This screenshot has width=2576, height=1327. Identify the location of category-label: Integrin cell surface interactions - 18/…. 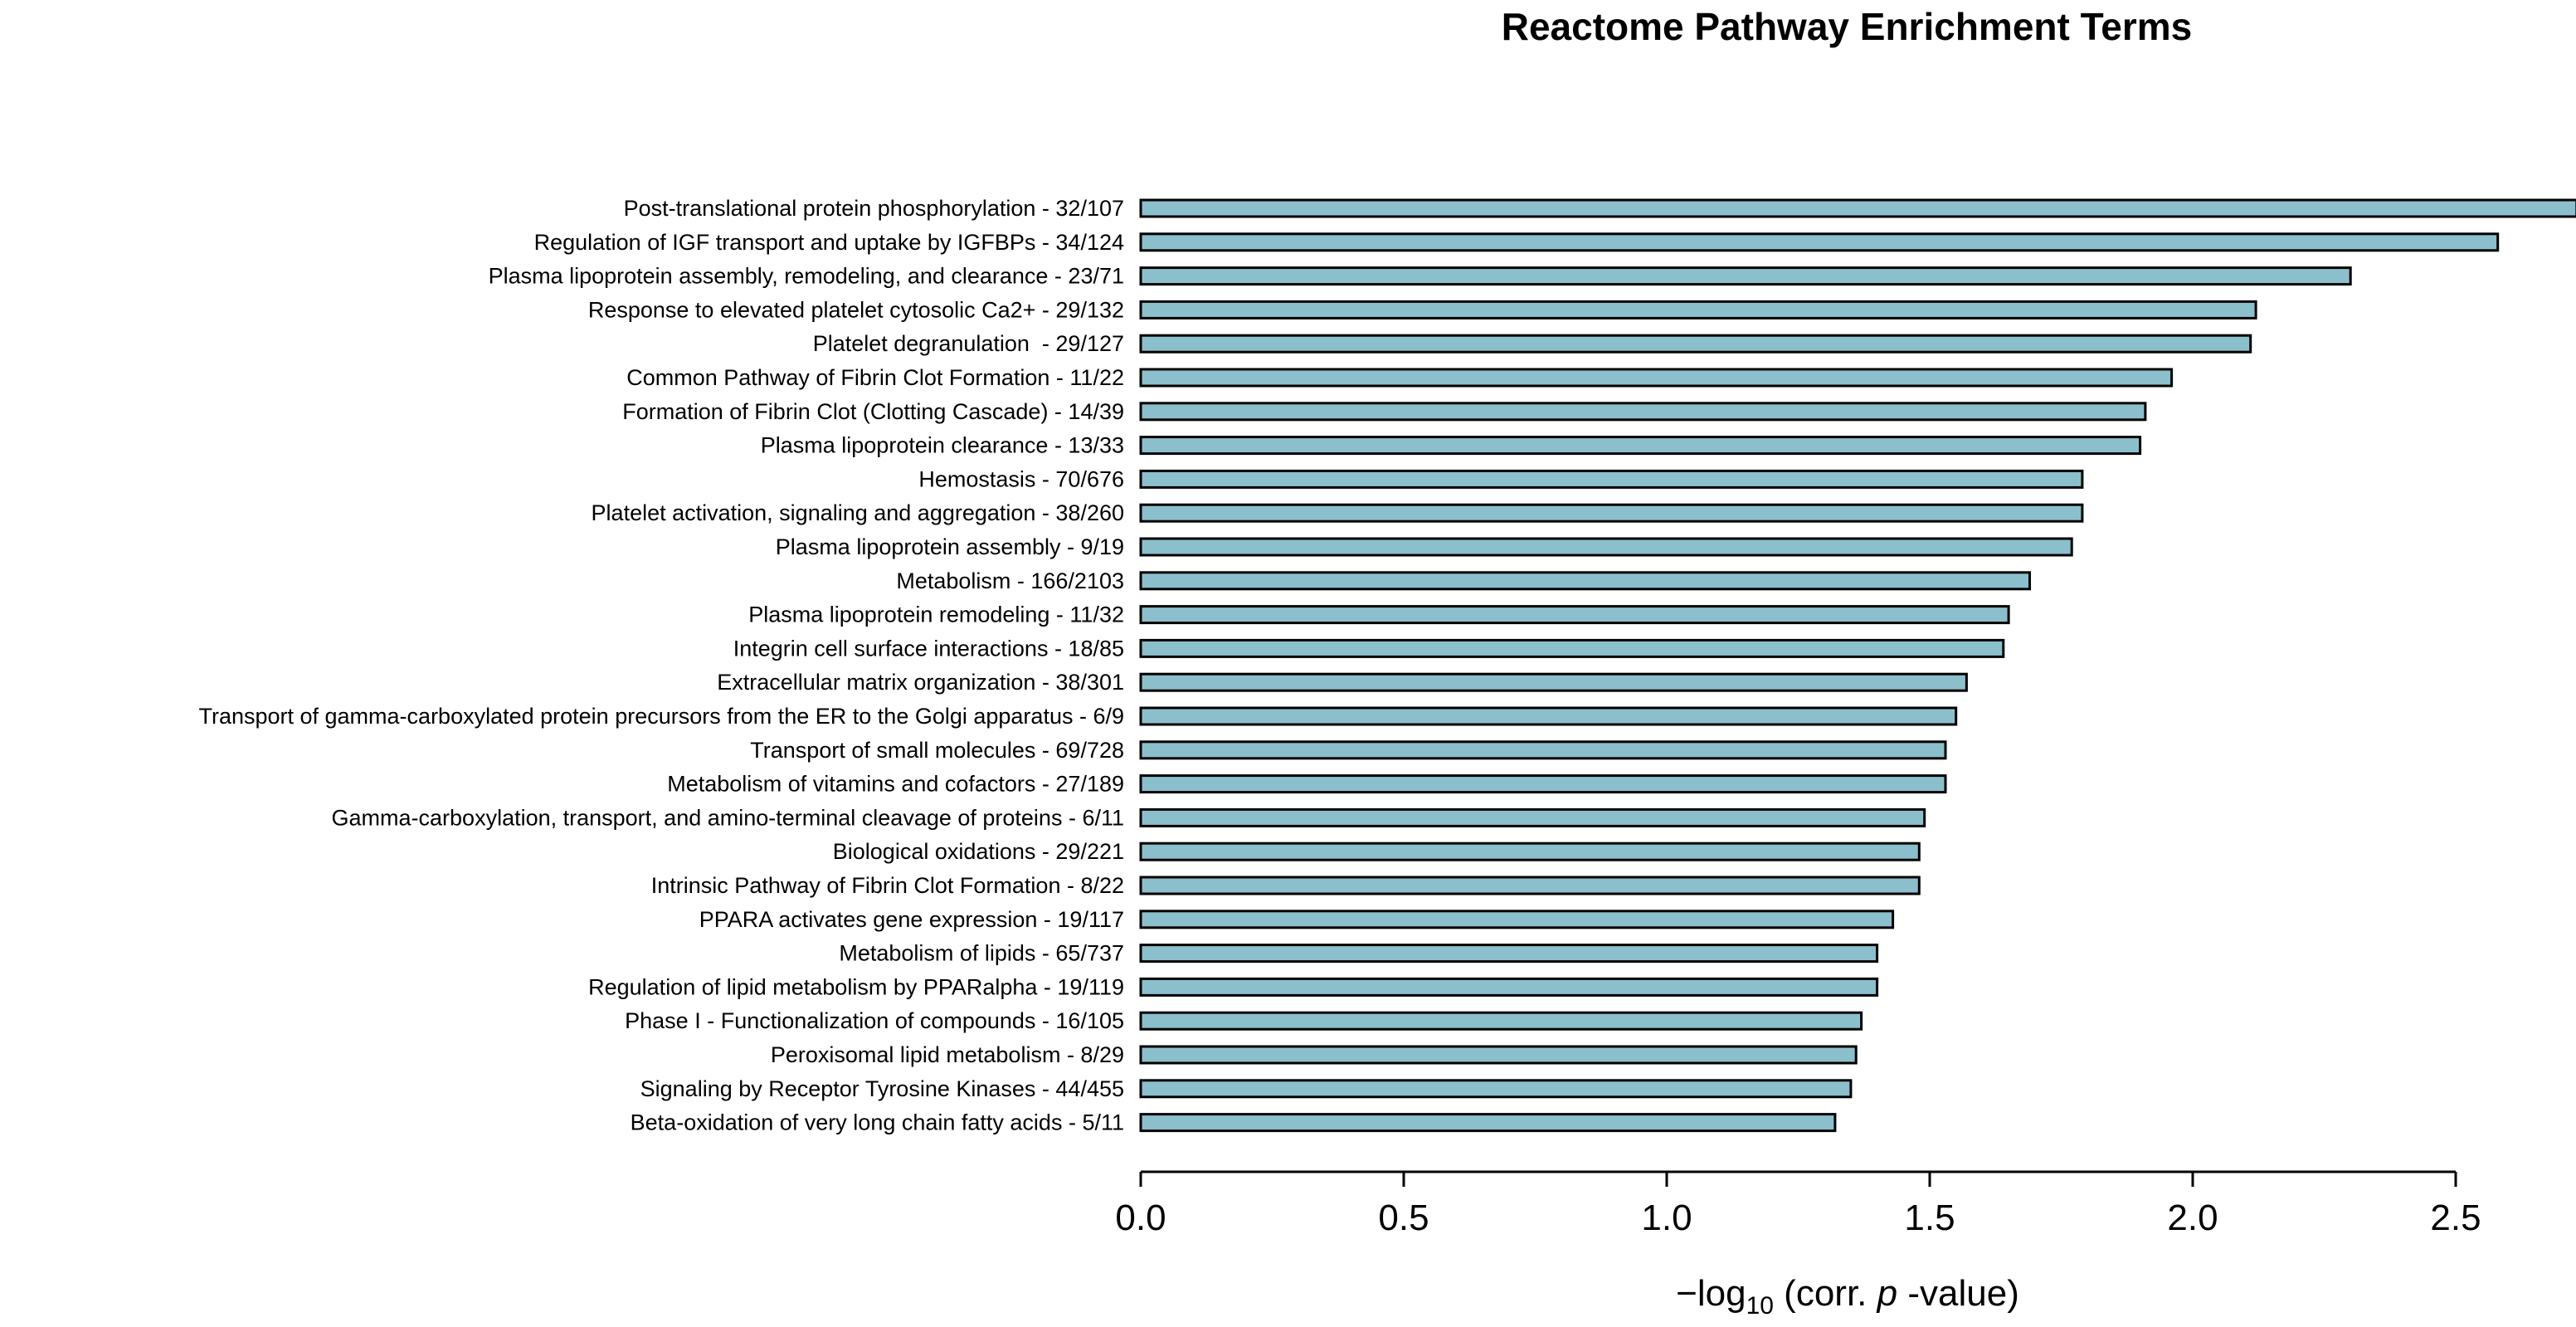
(928, 648).